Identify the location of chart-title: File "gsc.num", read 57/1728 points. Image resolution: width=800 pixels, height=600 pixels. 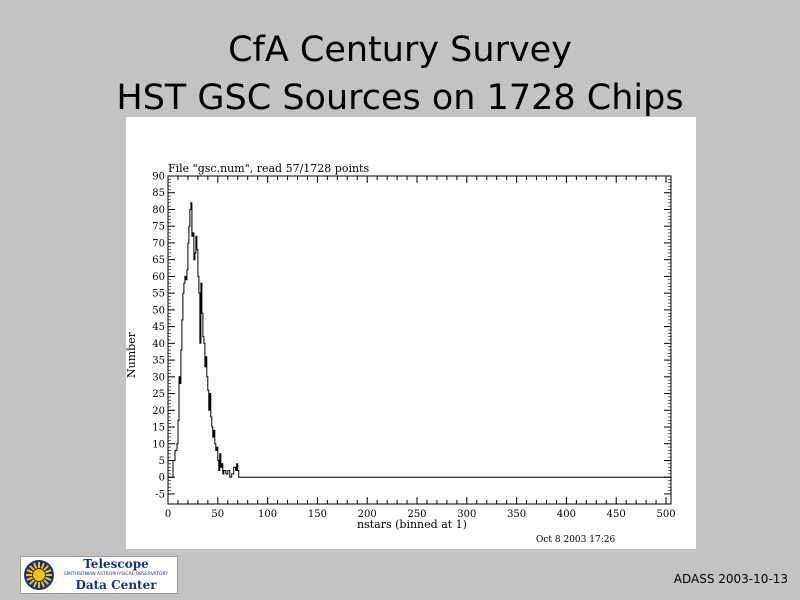
(268, 168).